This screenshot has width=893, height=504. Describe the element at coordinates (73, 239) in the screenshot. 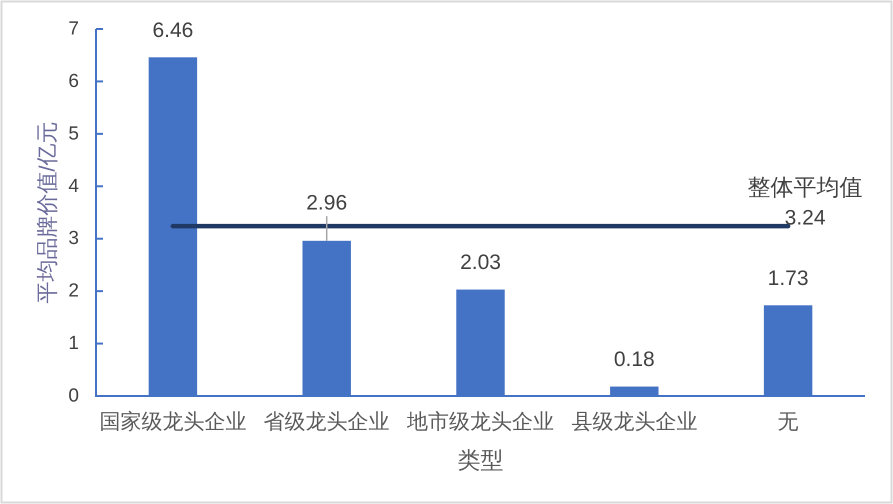

I see `y-tick-label: 3` at that location.